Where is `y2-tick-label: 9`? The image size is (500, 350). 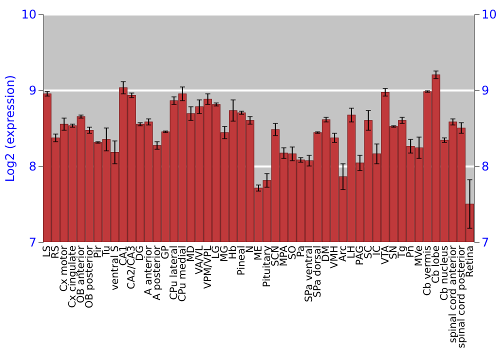 y2-tick-label: 9 is located at coordinates (486, 91).